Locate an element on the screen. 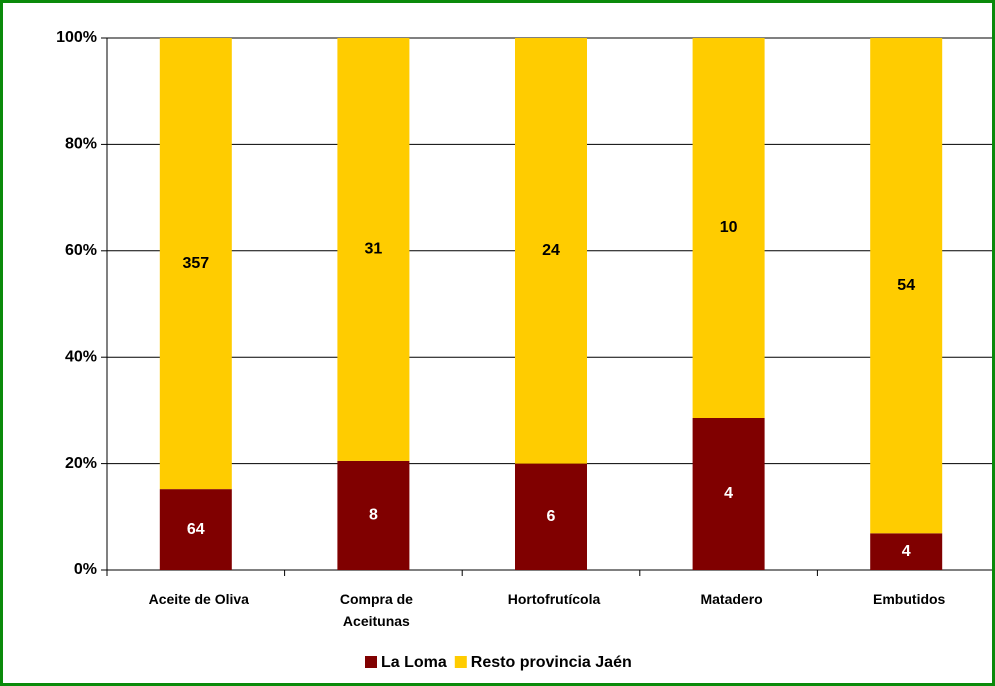 The height and width of the screenshot is (686, 995). x-tick-label: Compra de Aceitunas is located at coordinates (376, 610).